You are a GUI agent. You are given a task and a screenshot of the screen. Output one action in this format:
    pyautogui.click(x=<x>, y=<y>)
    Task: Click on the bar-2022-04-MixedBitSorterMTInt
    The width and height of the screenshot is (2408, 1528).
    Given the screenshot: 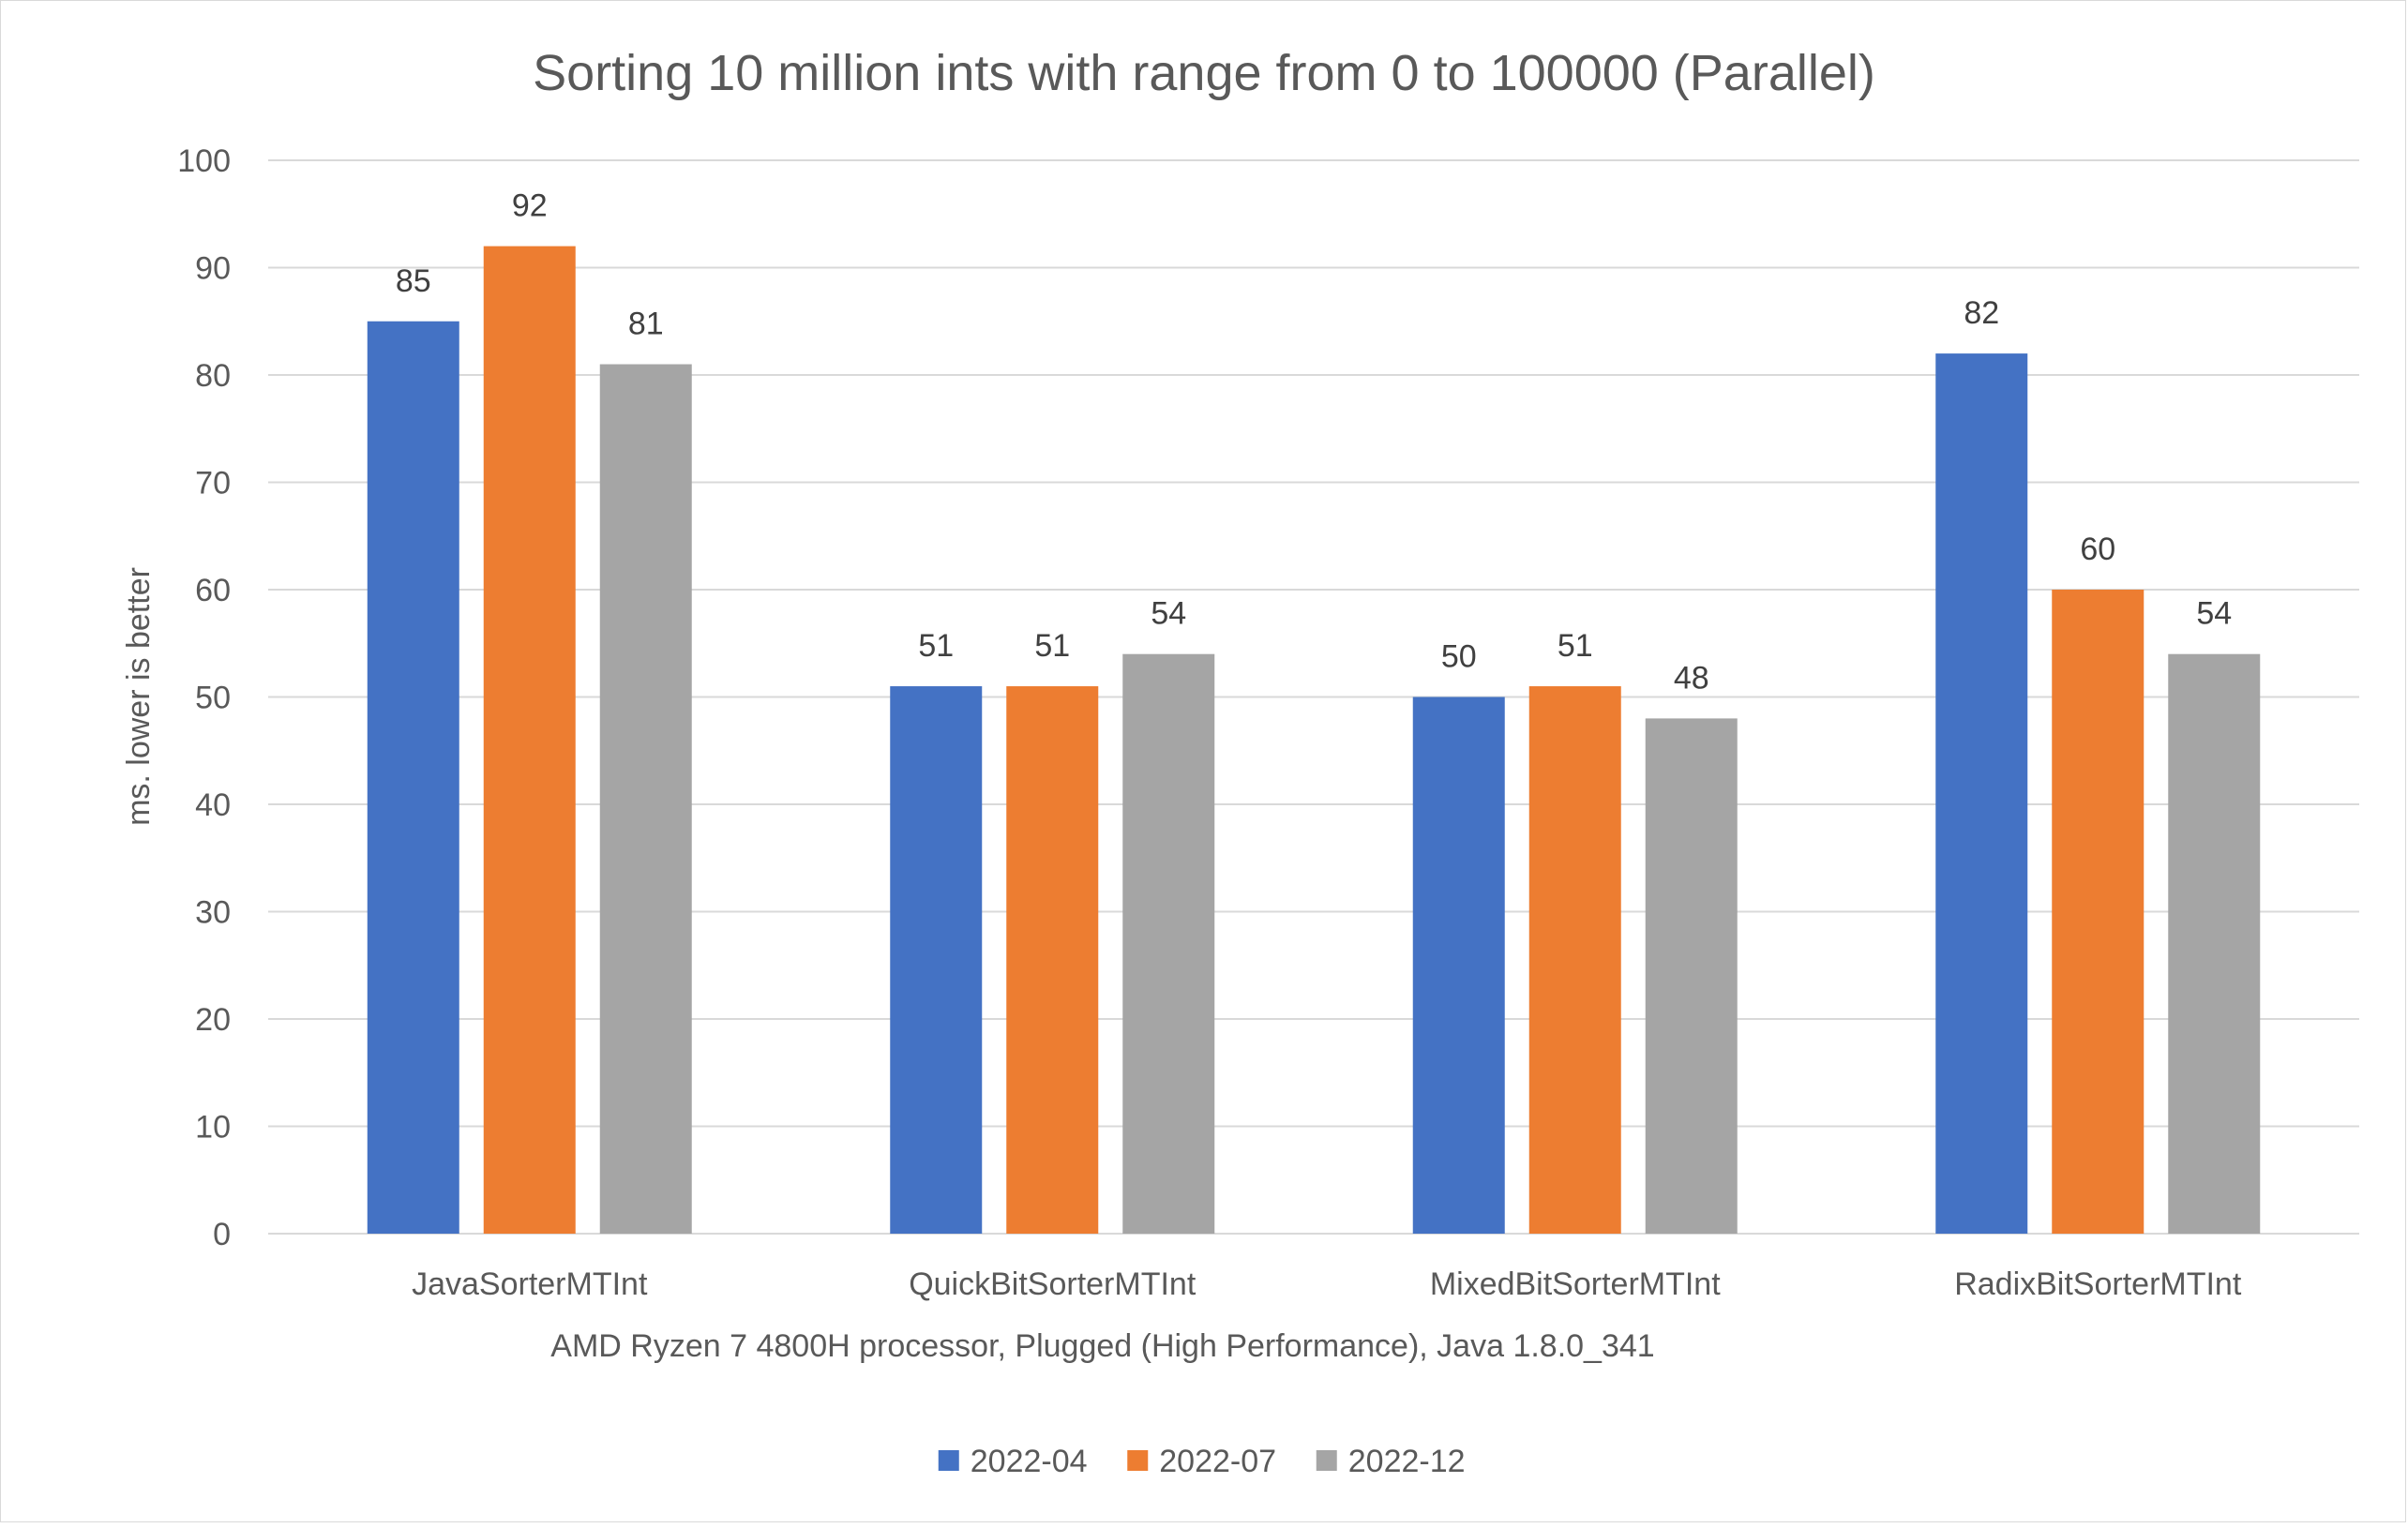 What is the action you would take?
    pyautogui.click(x=1458, y=965)
    